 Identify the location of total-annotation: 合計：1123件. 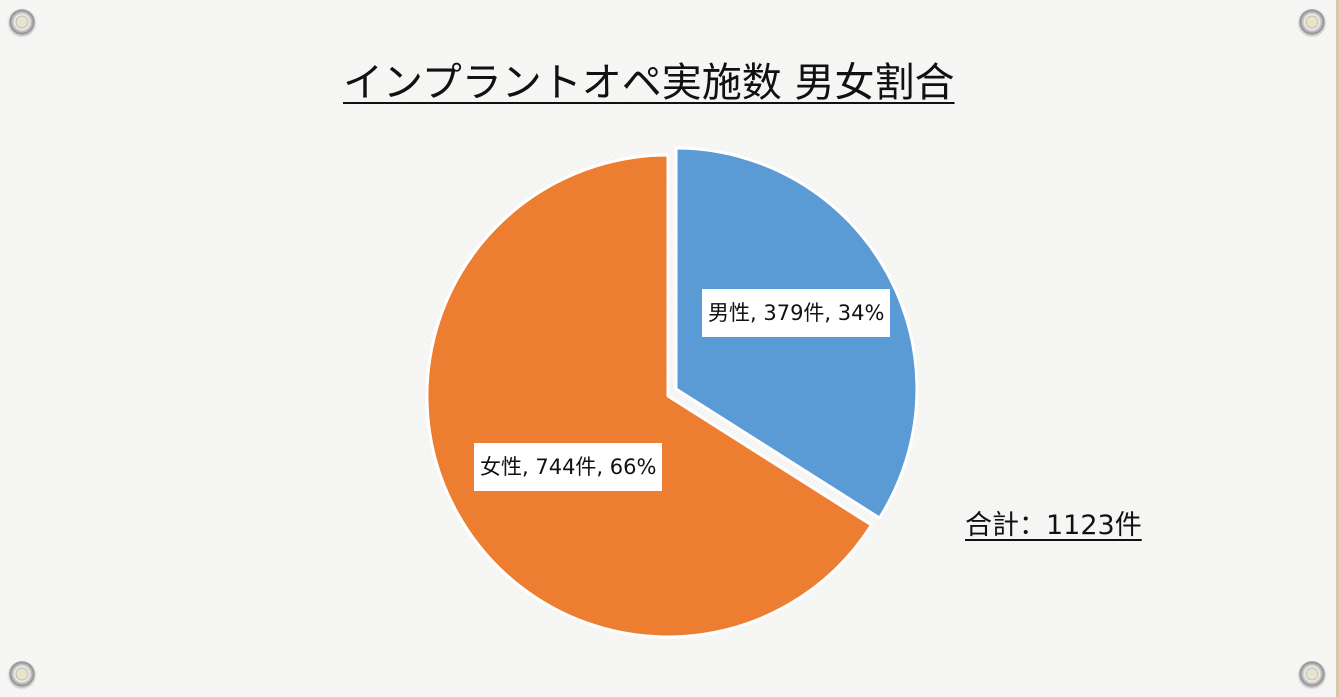
(1053, 525).